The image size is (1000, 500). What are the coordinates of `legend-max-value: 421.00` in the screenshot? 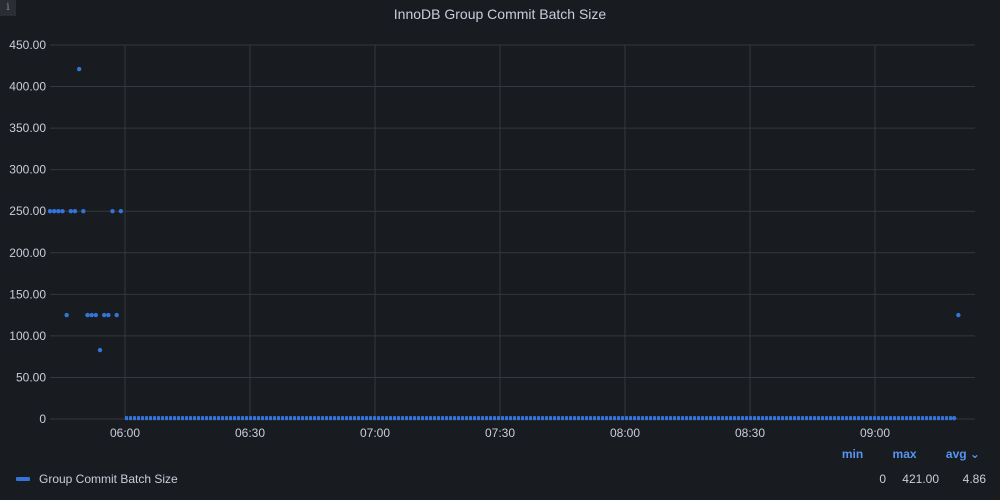 It's located at (920, 479).